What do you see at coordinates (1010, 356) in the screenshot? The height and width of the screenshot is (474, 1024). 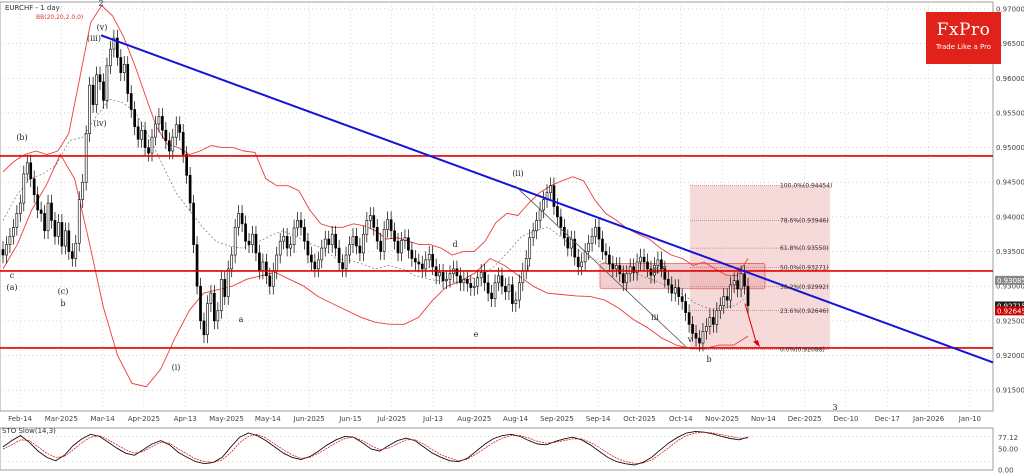 I see `y-tick-label: 0.92000` at bounding box center [1010, 356].